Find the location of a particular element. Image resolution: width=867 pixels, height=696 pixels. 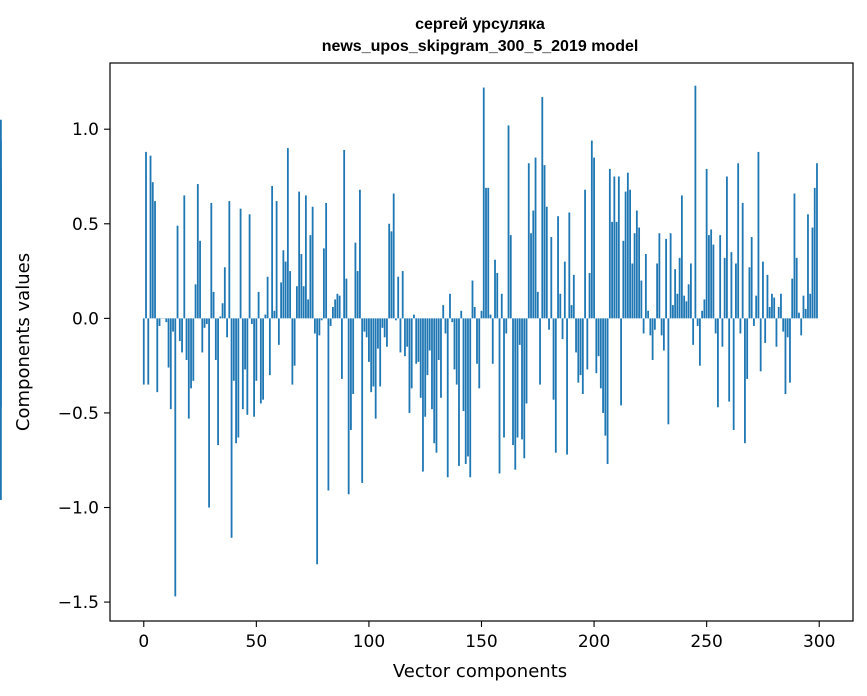

x-tick-label: 100 is located at coordinates (369, 642).